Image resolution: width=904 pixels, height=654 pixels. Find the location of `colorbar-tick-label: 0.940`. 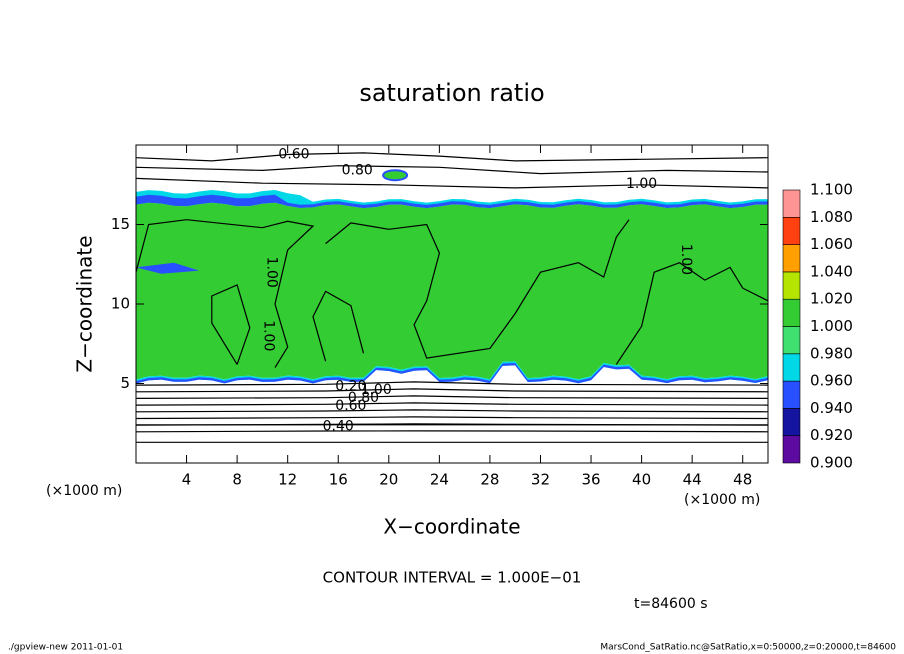

colorbar-tick-label: 0.940 is located at coordinates (831, 408).